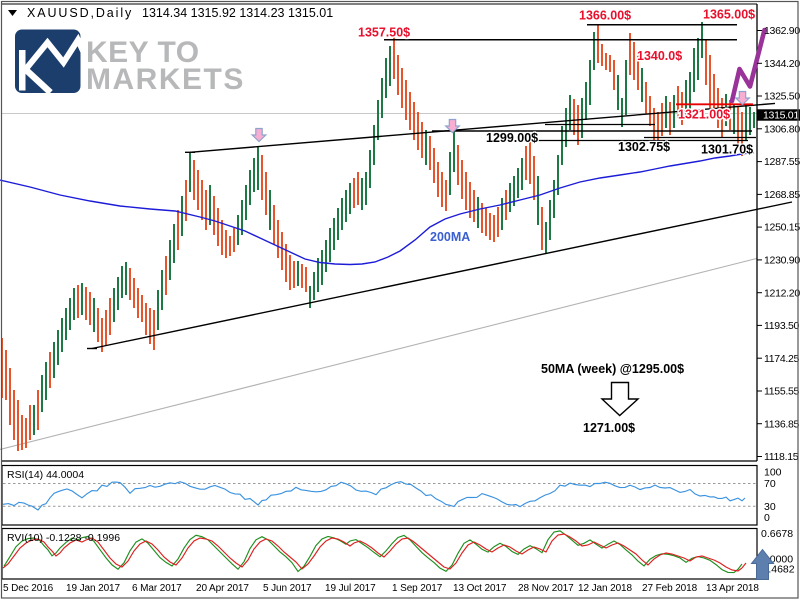 The width and height of the screenshot is (800, 600). What do you see at coordinates (773, 473) in the screenshot?
I see `svg-text: 100` at bounding box center [773, 473].